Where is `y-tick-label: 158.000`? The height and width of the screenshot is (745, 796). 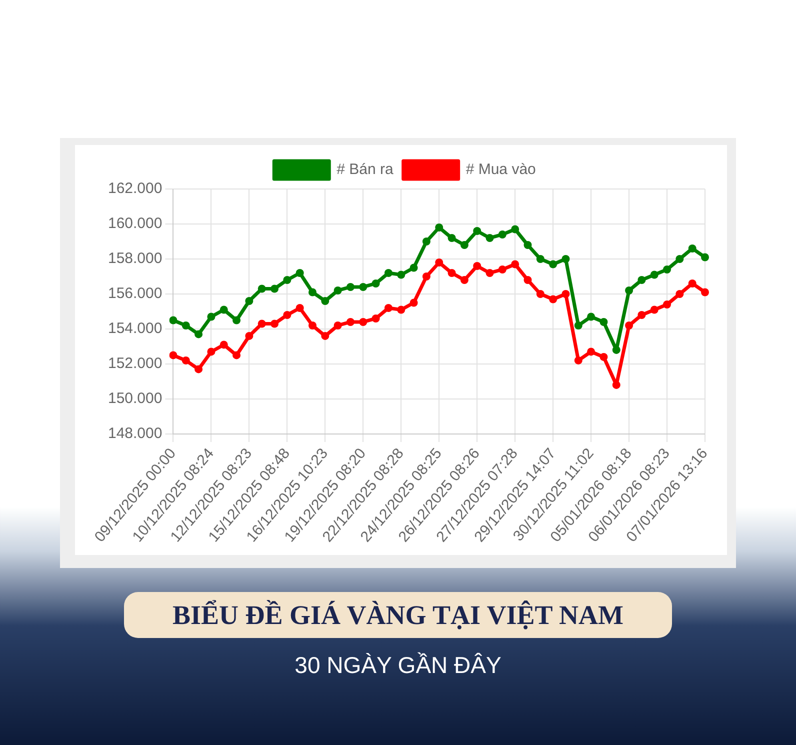 y-tick-label: 158.000 is located at coordinates (135, 259).